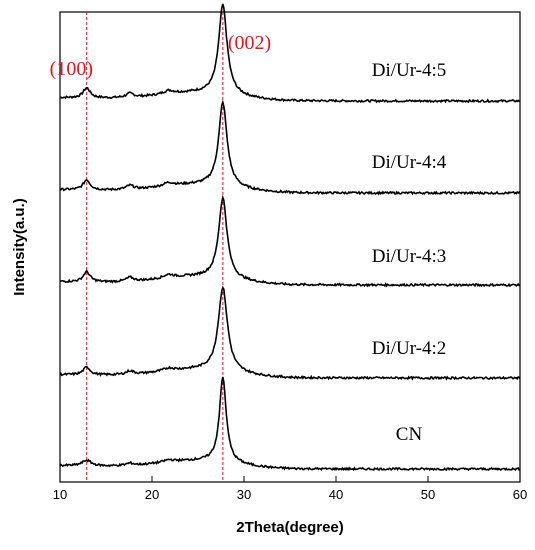 This screenshot has width=535, height=550. Describe the element at coordinates (290, 241) in the screenshot. I see `series-line` at that location.